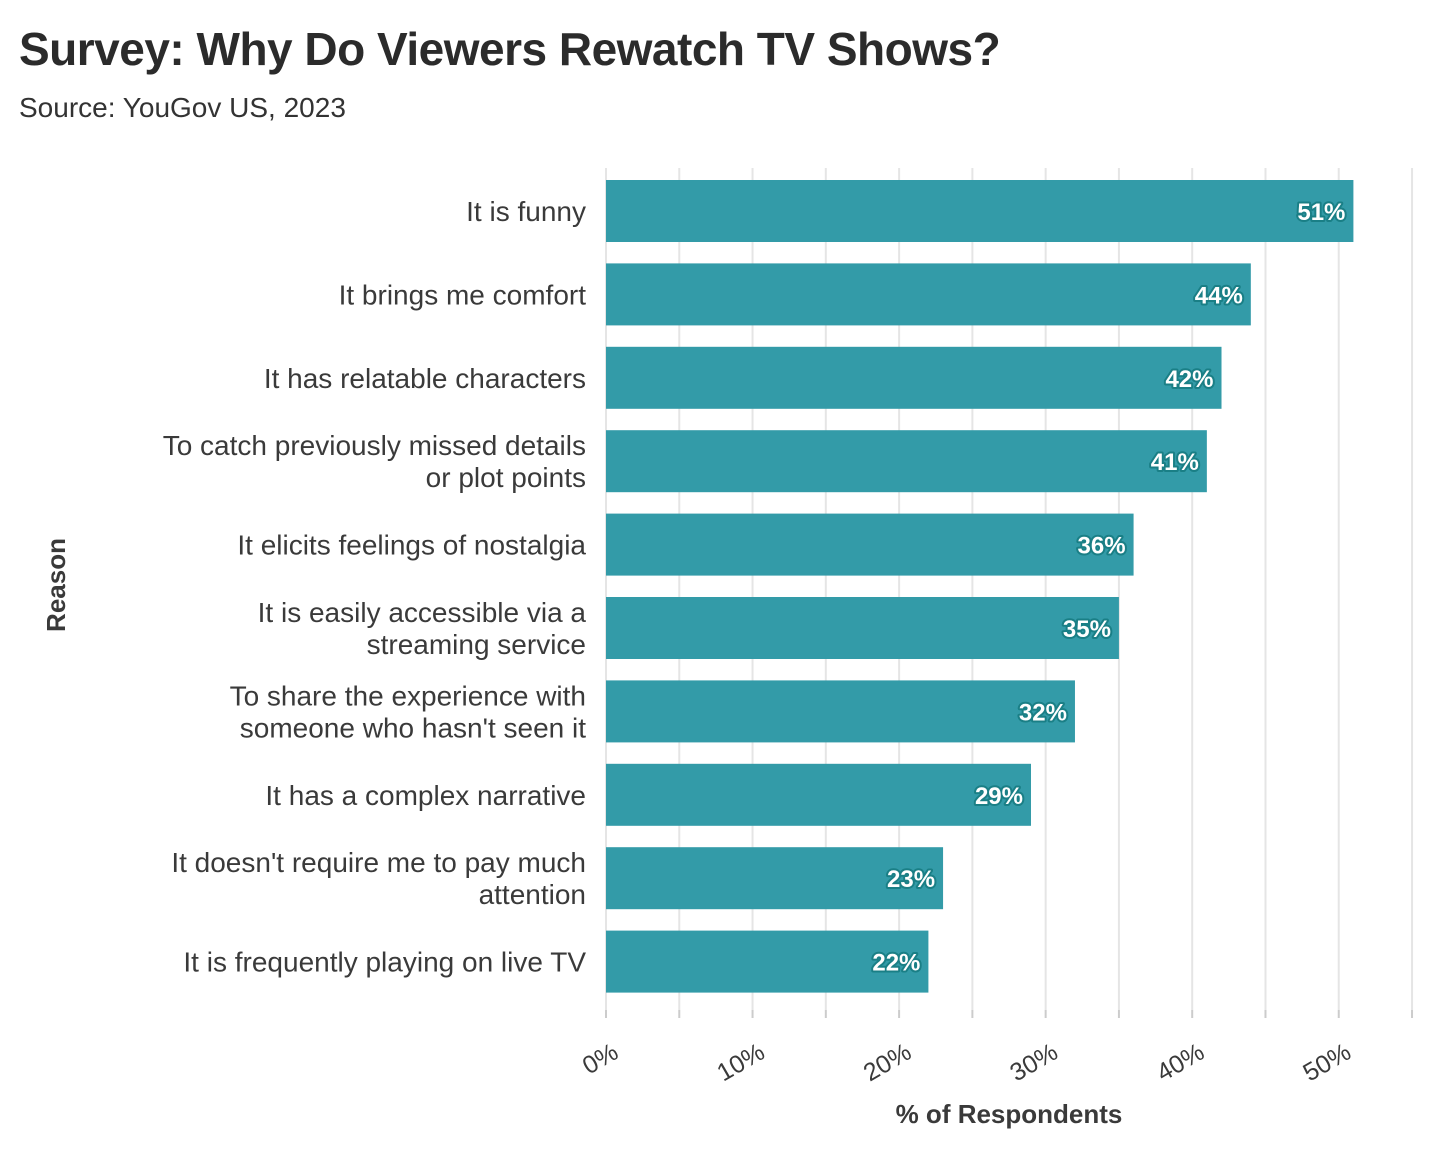  What do you see at coordinates (425, 378) in the screenshot?
I see `category-label: It has relatable characters` at bounding box center [425, 378].